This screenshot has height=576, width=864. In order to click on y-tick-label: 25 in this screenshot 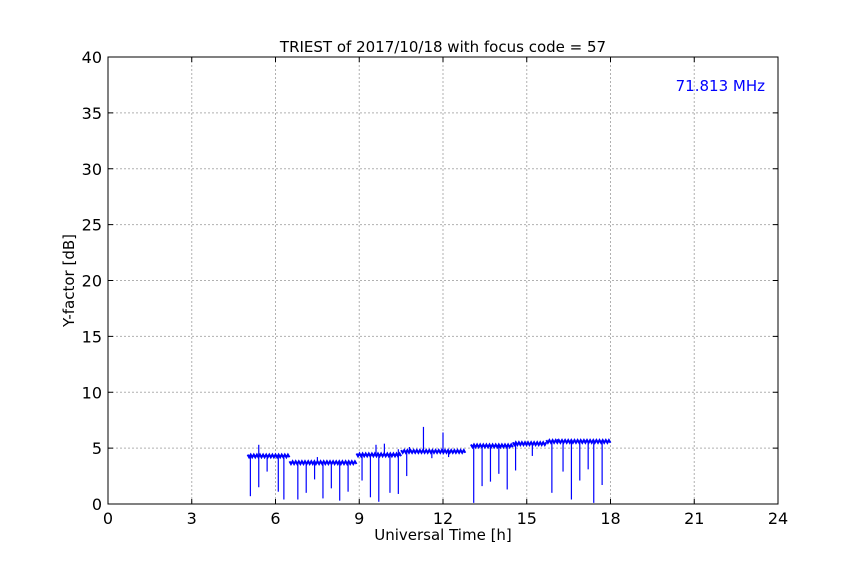, I will do `click(92, 225)`.